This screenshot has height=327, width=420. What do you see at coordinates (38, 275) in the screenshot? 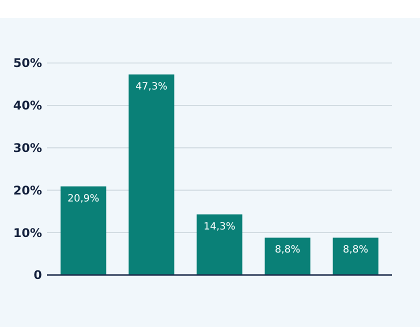
I see `y-tick-label: 0` at bounding box center [38, 275].